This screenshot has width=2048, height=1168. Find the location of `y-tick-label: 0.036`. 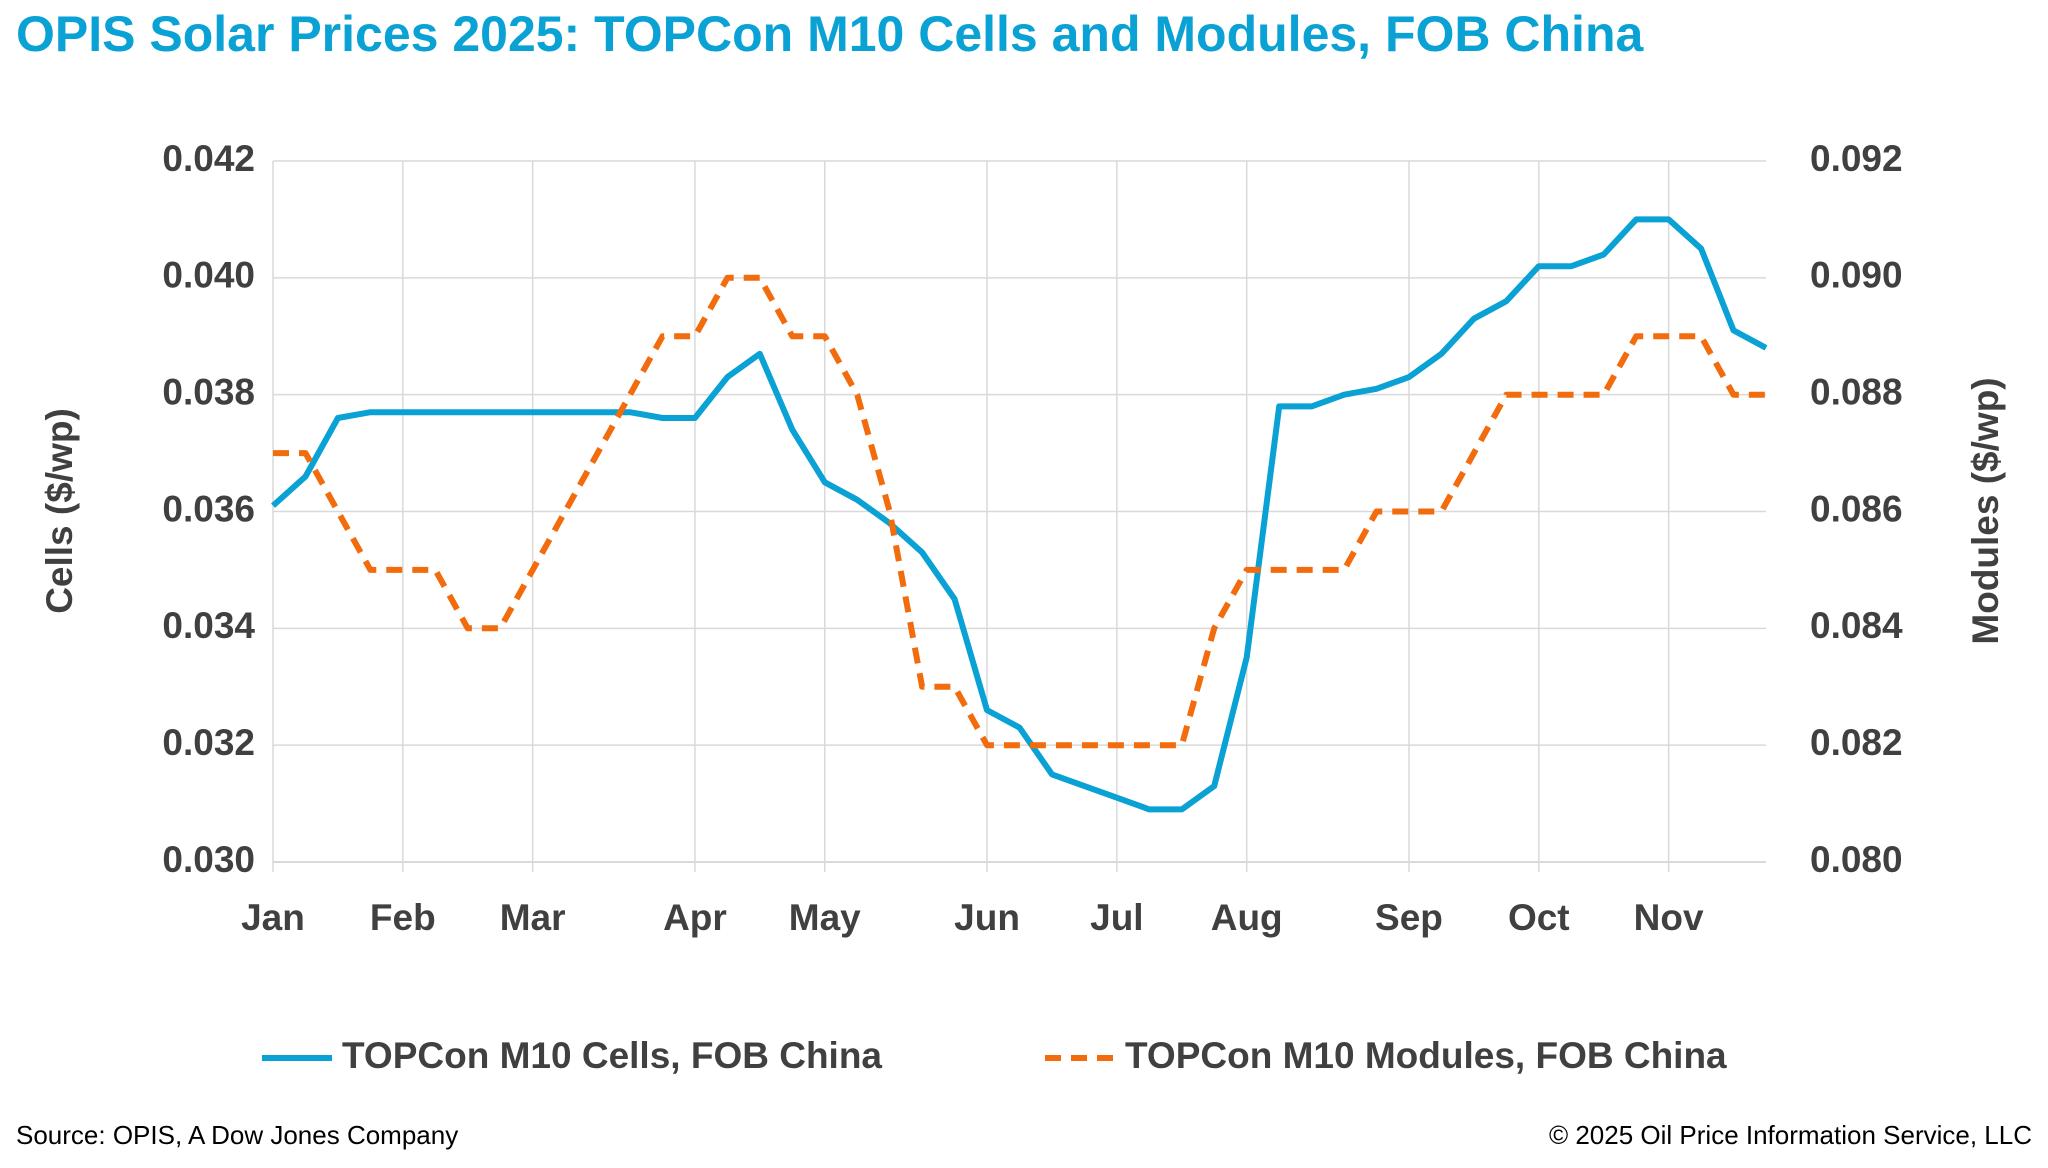

y-tick-label: 0.036 is located at coordinates (208, 508).